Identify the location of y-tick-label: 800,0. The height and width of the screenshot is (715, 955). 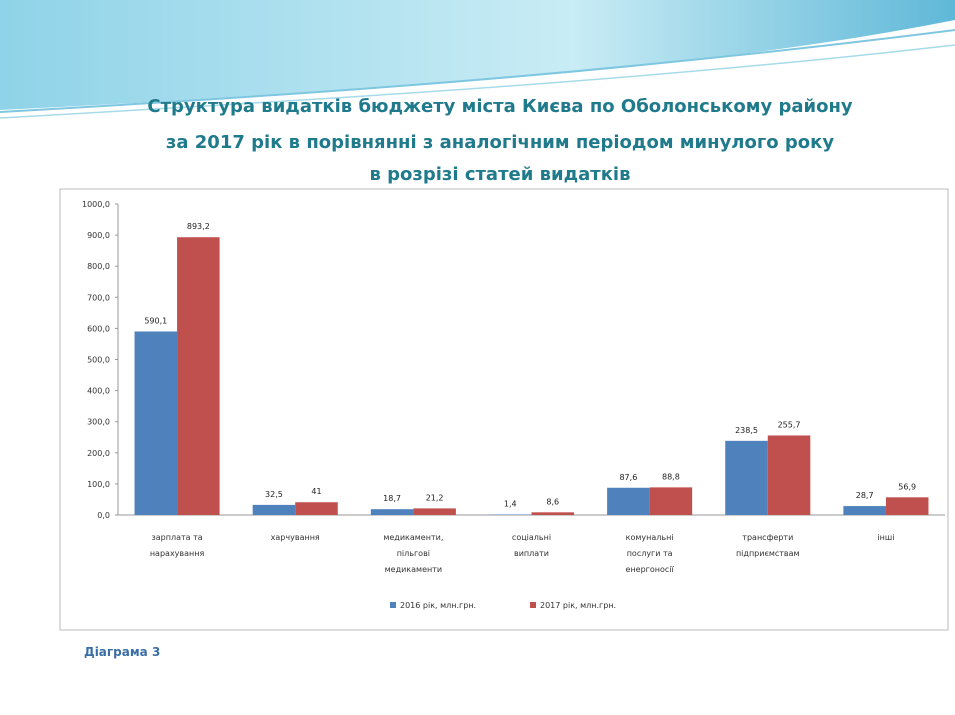
(98, 266).